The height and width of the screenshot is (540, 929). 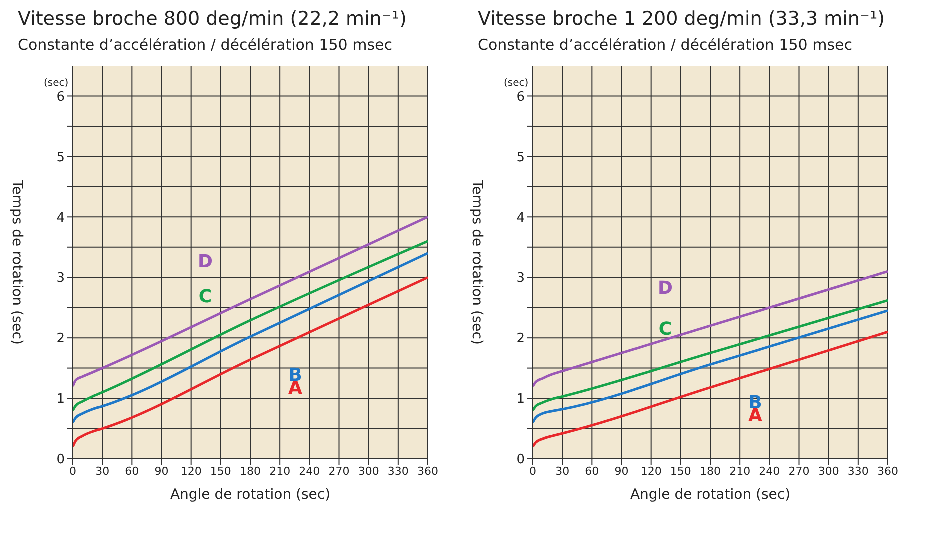 What do you see at coordinates (213, 19) in the screenshot?
I see `chart-title: Vitesse broche 800 deg/min (22,2 min⁻¹)` at bounding box center [213, 19].